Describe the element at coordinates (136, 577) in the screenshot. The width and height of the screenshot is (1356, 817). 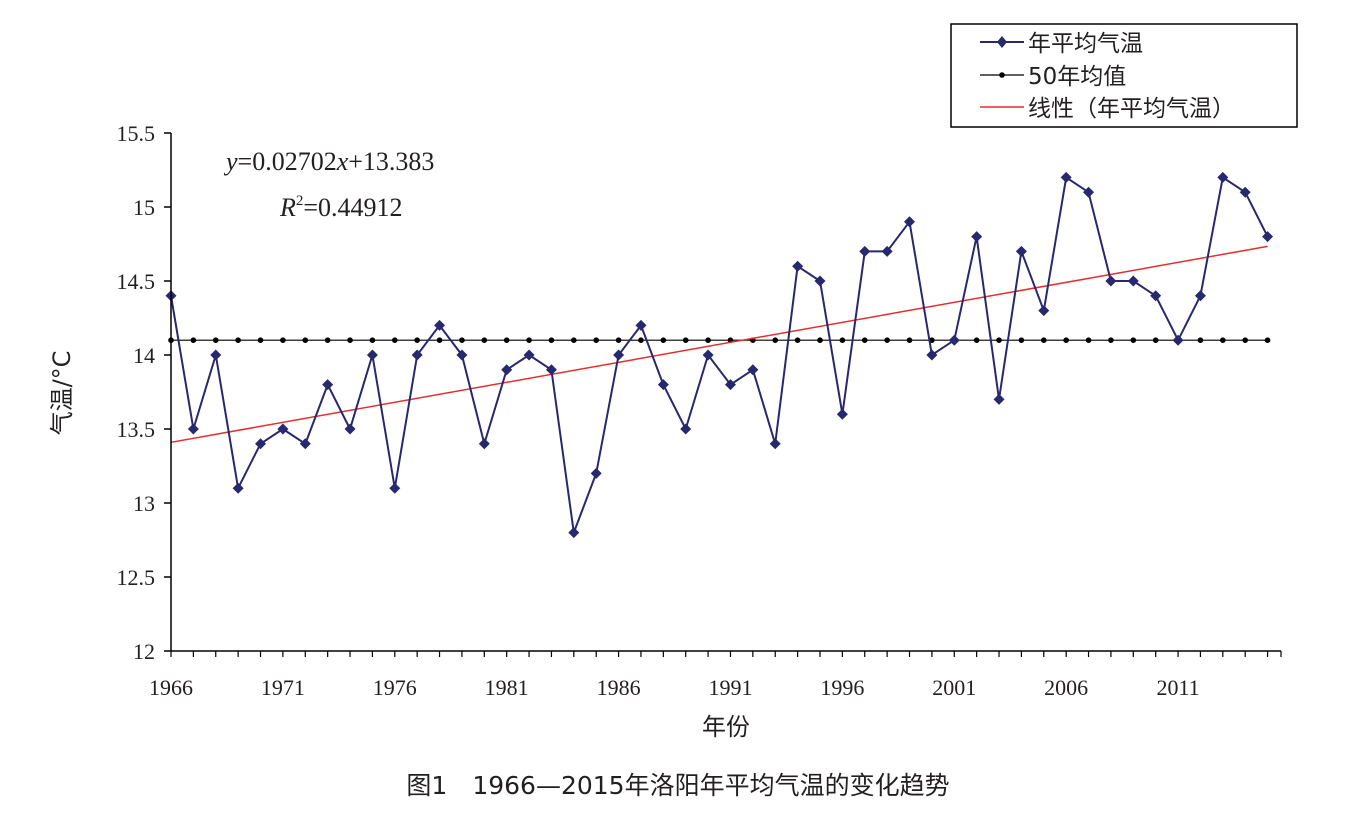
I see `y-tick-label: 12.5` at that location.